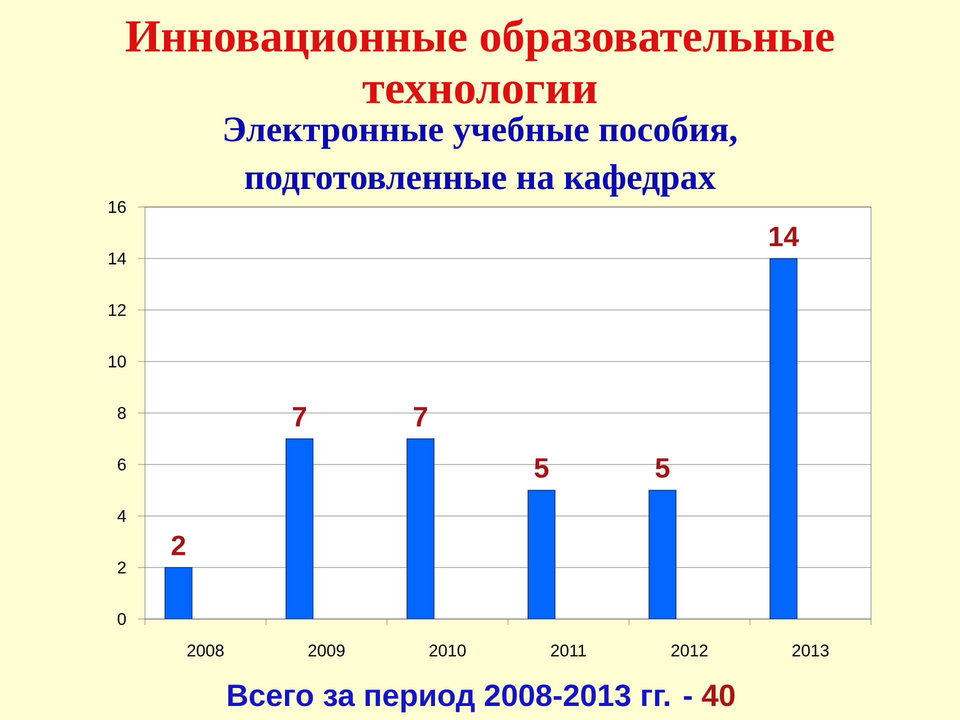 The width and height of the screenshot is (960, 720). I want to click on y-tick-label: 8, so click(122, 413).